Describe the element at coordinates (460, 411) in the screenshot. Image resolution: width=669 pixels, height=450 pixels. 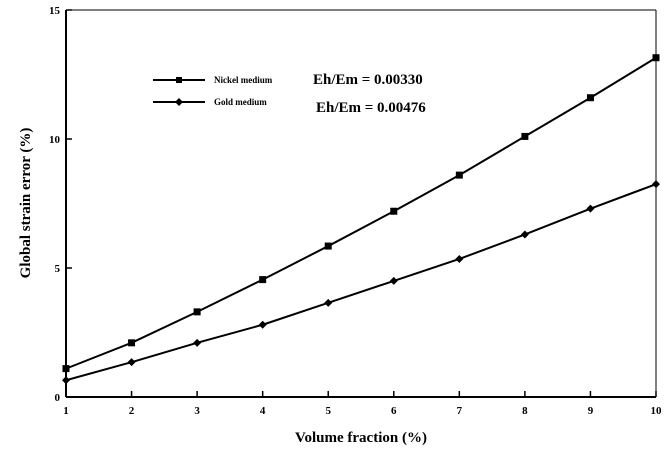
I see `x-tick-label: 7` at that location.